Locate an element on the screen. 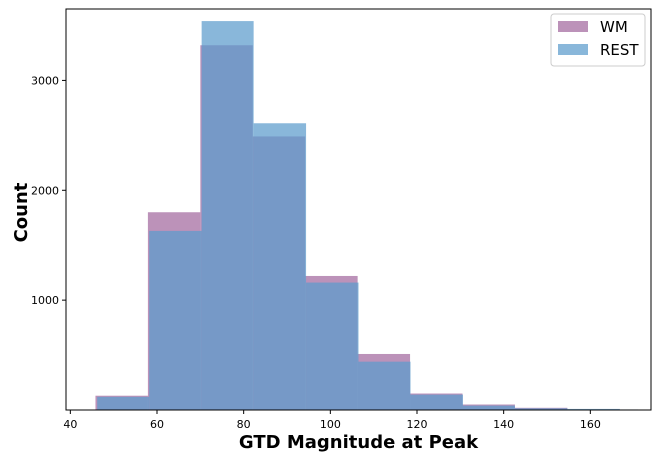 The width and height of the screenshot is (653, 453). legend-swatch-rest is located at coordinates (573, 49).